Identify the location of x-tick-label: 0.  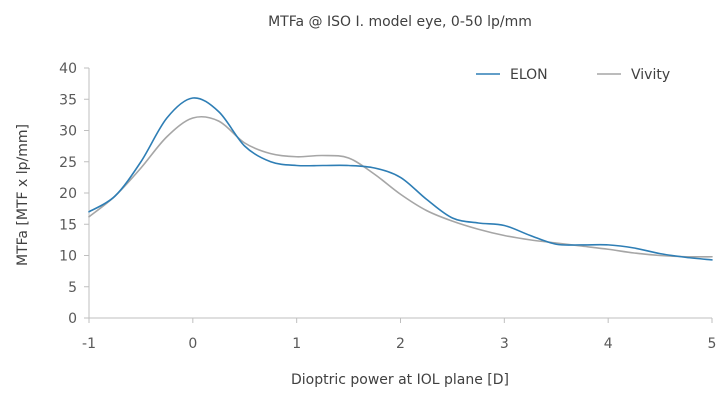
(192, 344).